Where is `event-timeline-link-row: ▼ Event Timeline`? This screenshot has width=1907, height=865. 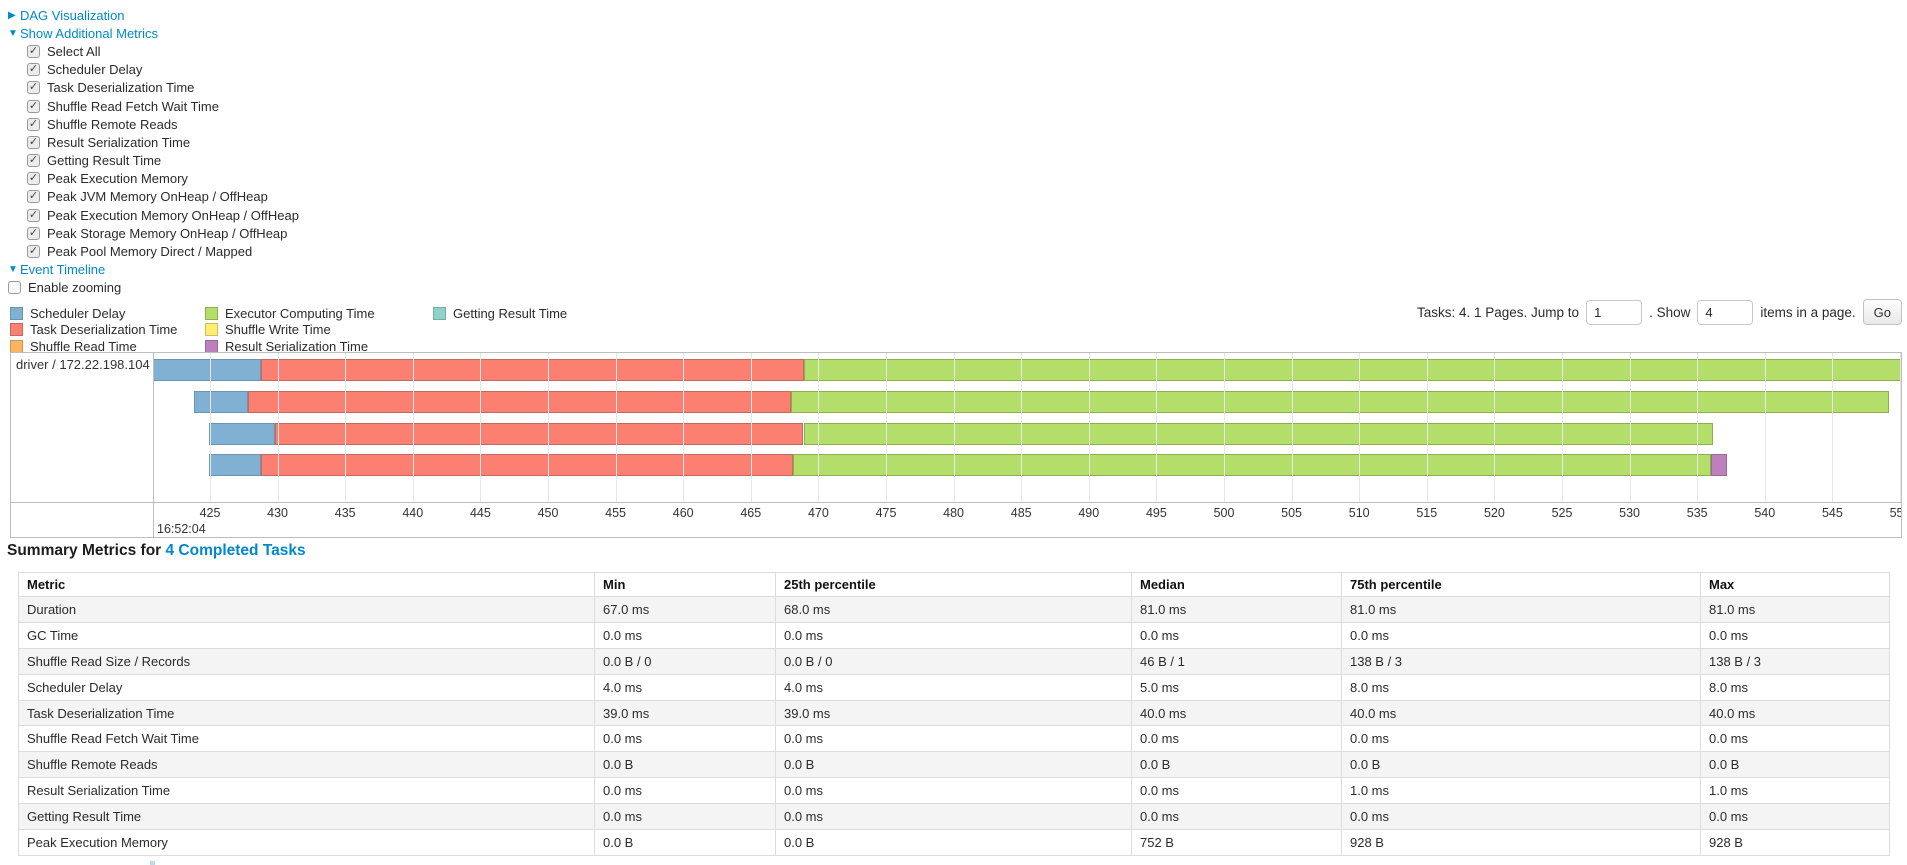 event-timeline-link-row: ▼ Event Timeline is located at coordinates (153, 270).